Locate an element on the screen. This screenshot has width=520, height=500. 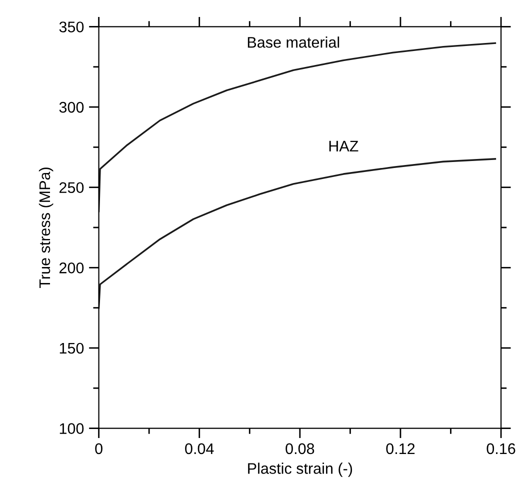
y-tick-label: 300 is located at coordinates (71, 107).